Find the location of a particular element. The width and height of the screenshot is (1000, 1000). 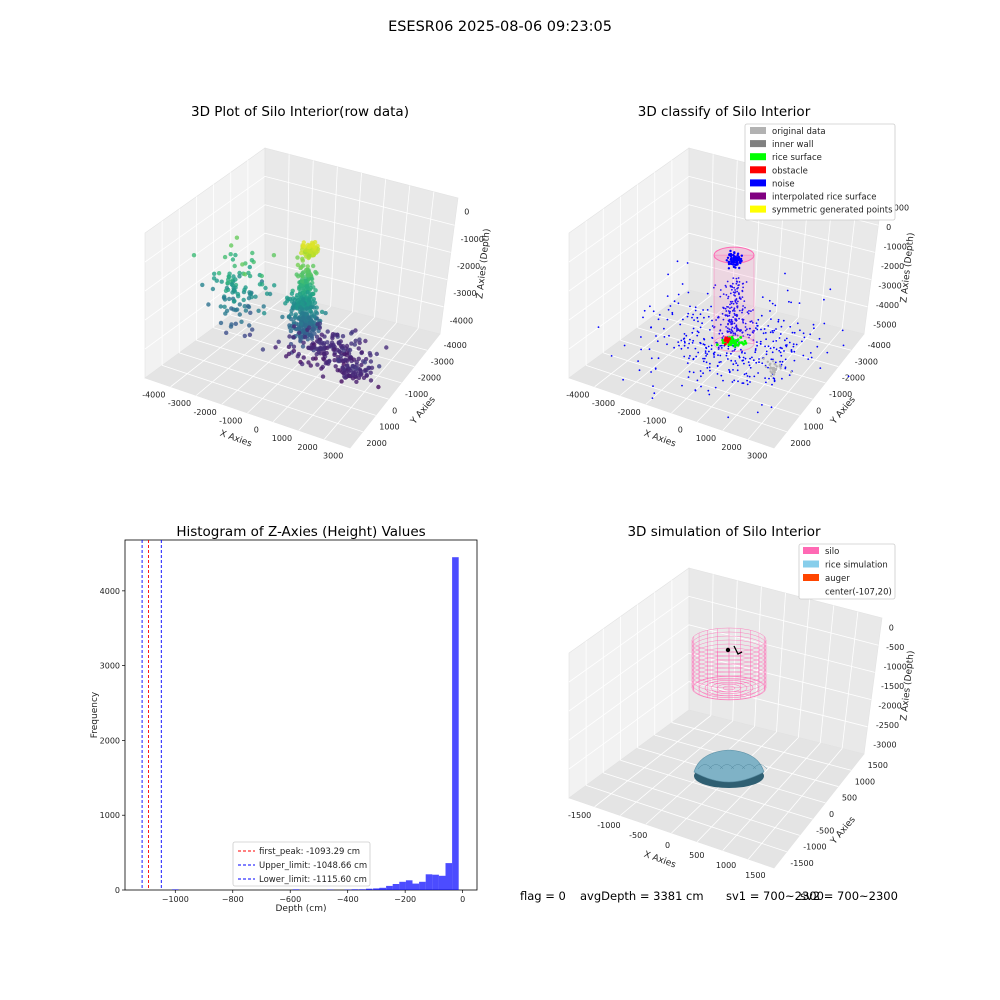

y-tick-label: -4000 is located at coordinates (879, 345).